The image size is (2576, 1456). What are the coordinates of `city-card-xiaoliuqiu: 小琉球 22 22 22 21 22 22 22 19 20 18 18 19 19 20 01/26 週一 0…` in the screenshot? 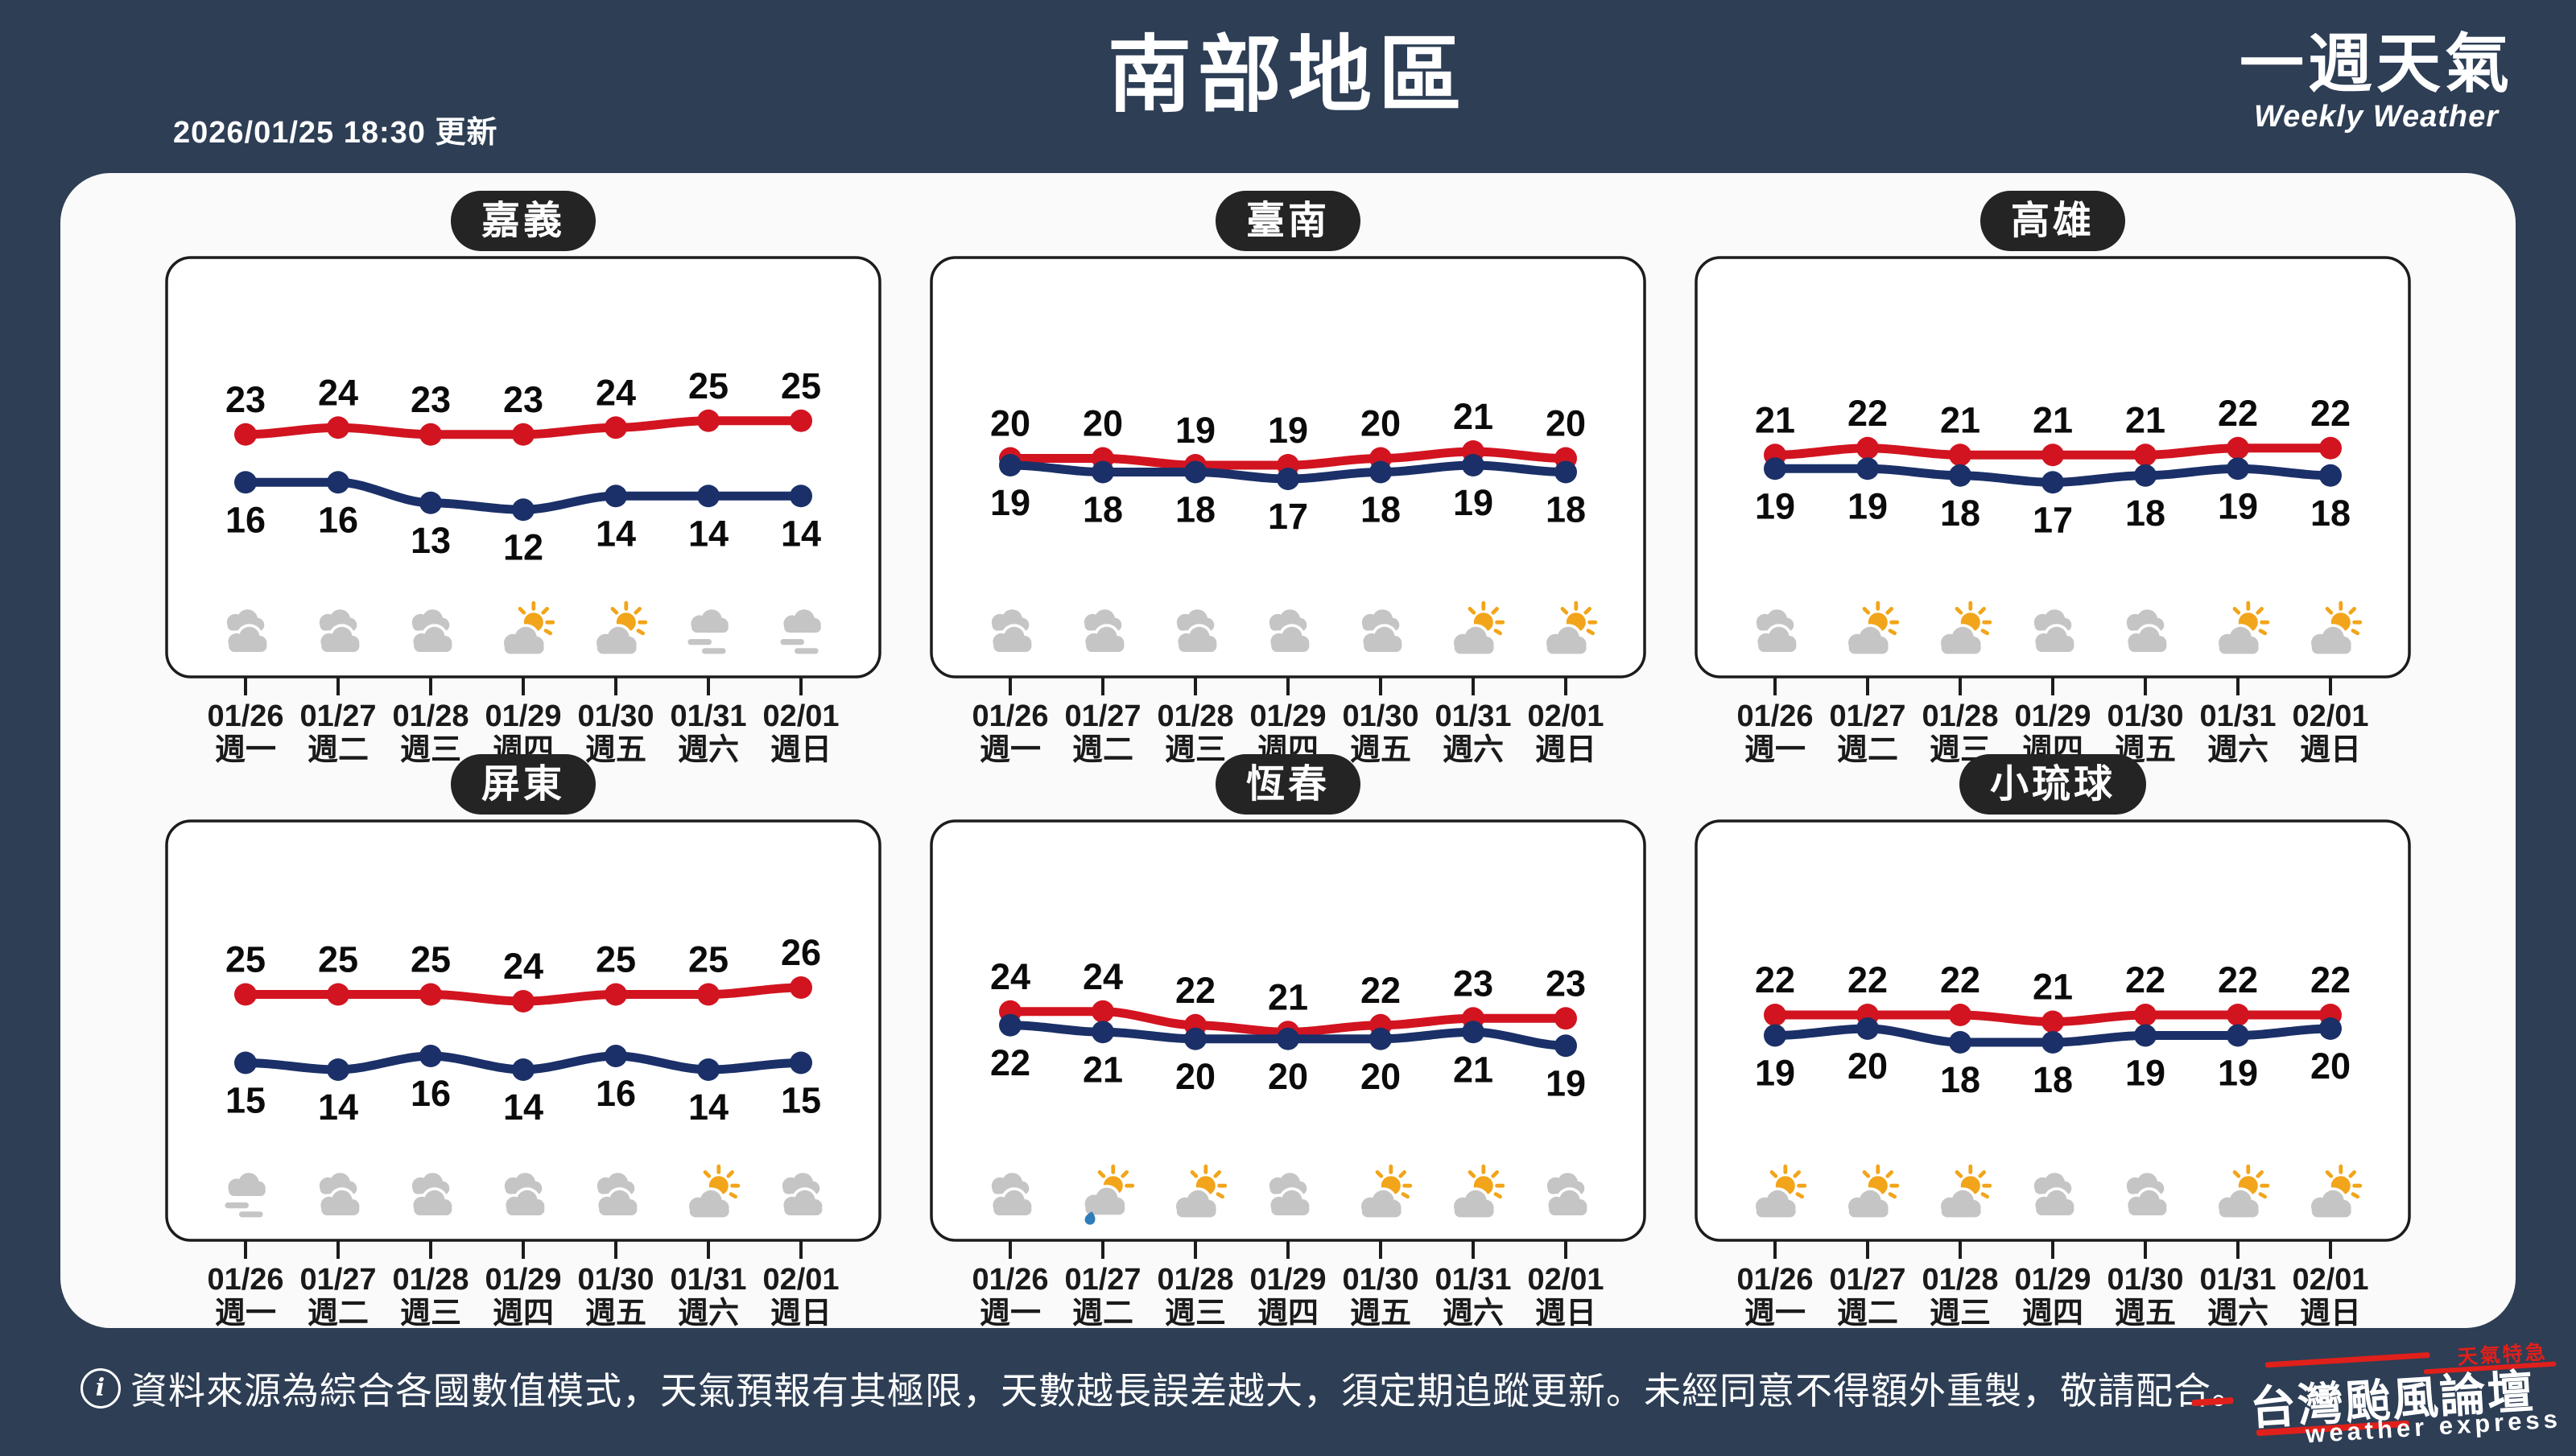 It's located at (2053, 1046).